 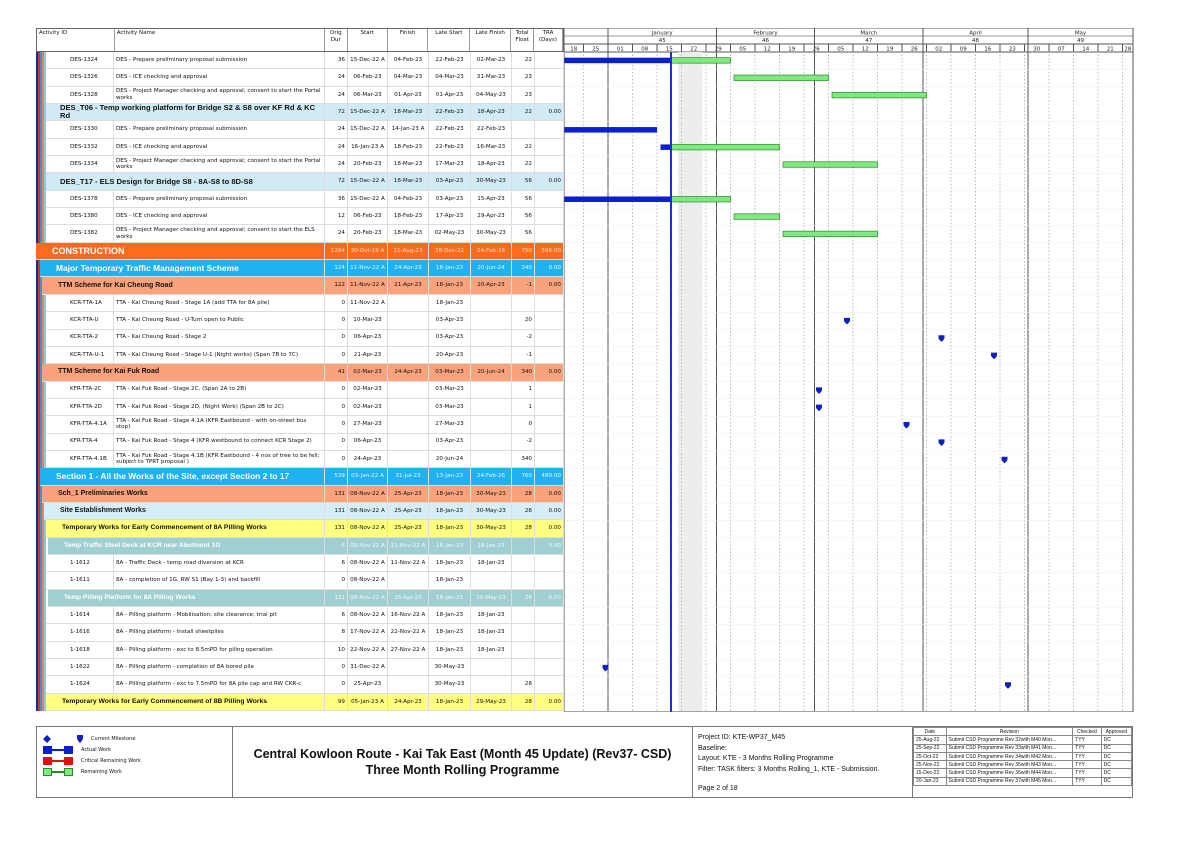 What do you see at coordinates (408, 129) in the screenshot?
I see `cell-finish: 14-Jan-23 A` at bounding box center [408, 129].